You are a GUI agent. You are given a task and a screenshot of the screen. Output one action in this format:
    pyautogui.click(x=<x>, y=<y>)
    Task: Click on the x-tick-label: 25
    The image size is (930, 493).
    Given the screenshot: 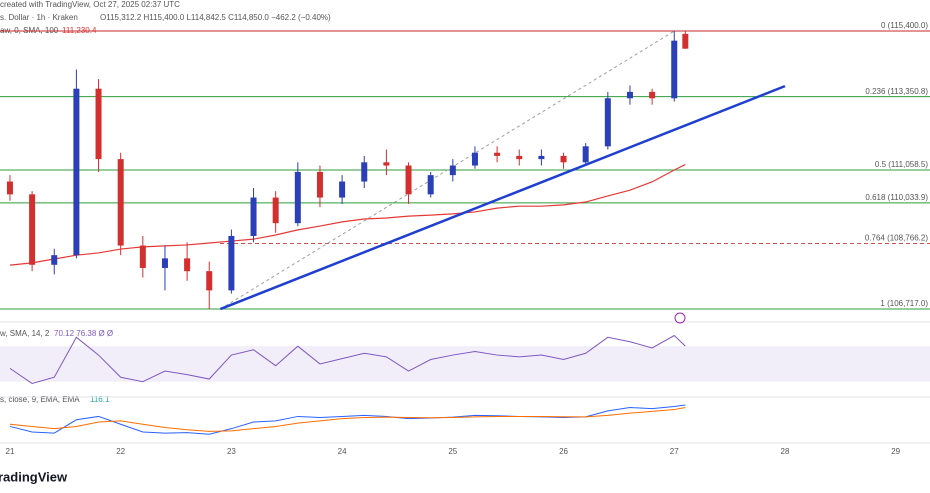 What is the action you would take?
    pyautogui.click(x=452, y=451)
    